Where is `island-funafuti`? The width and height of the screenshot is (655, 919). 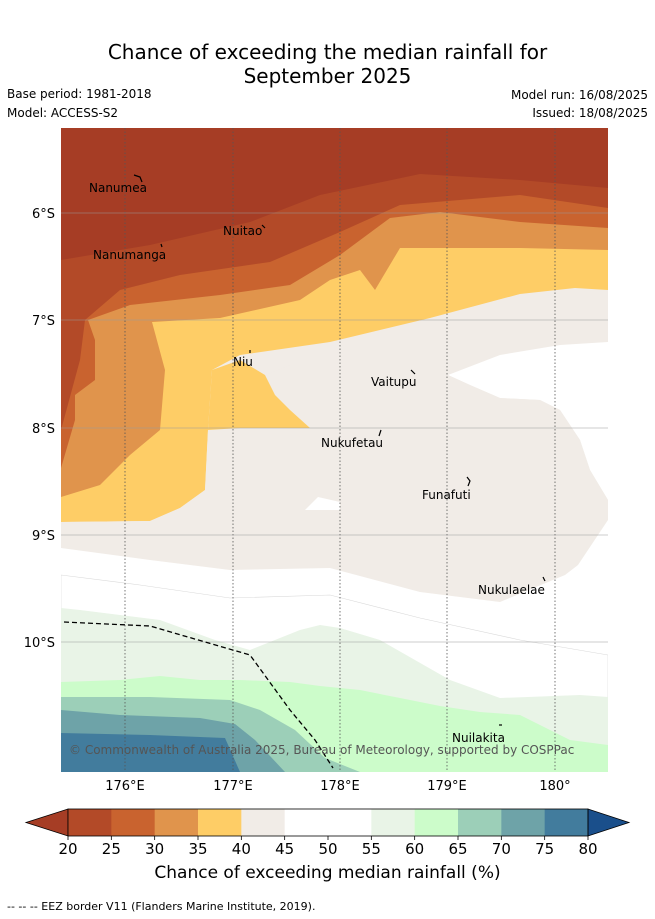
island-funafuti is located at coordinates (468, 481).